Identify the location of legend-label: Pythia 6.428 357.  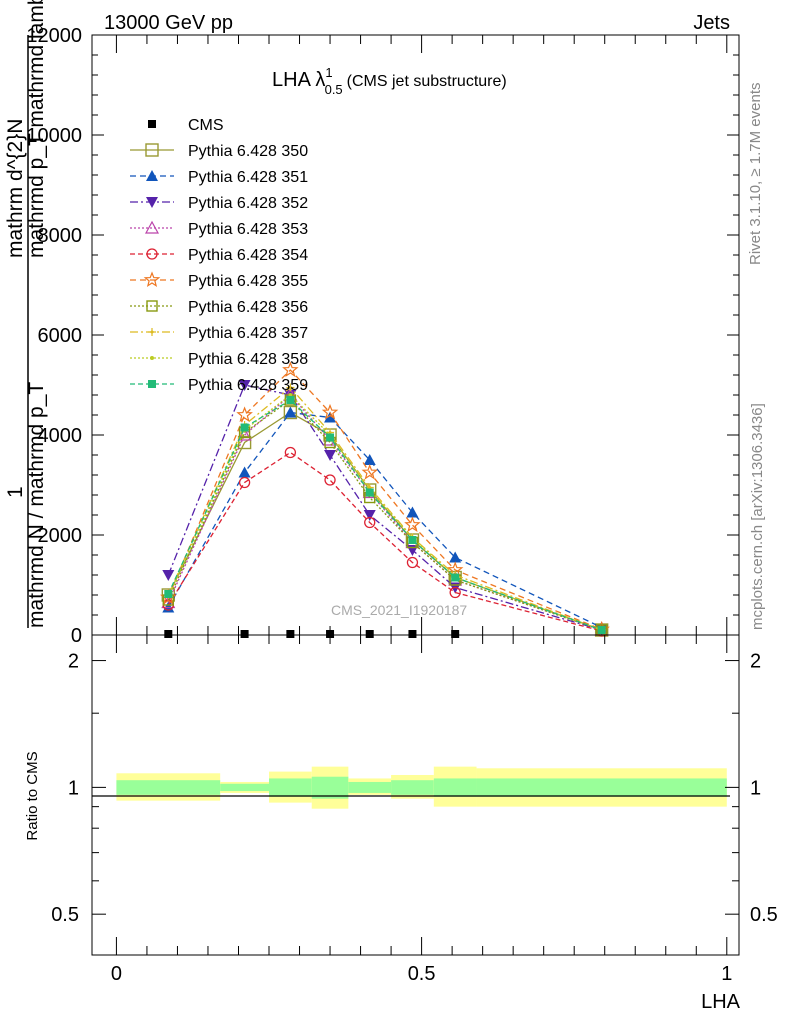
(248, 333).